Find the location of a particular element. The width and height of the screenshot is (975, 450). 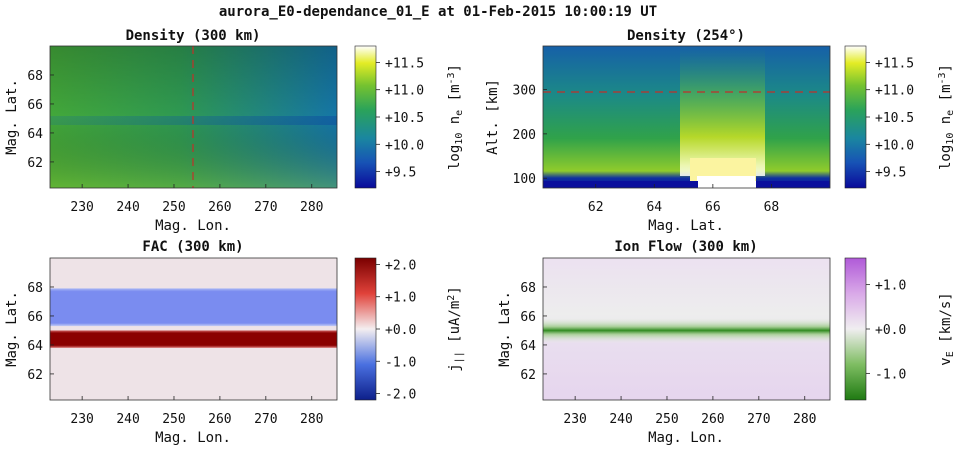

panel-title: FAC (300 km) is located at coordinates (192, 247).